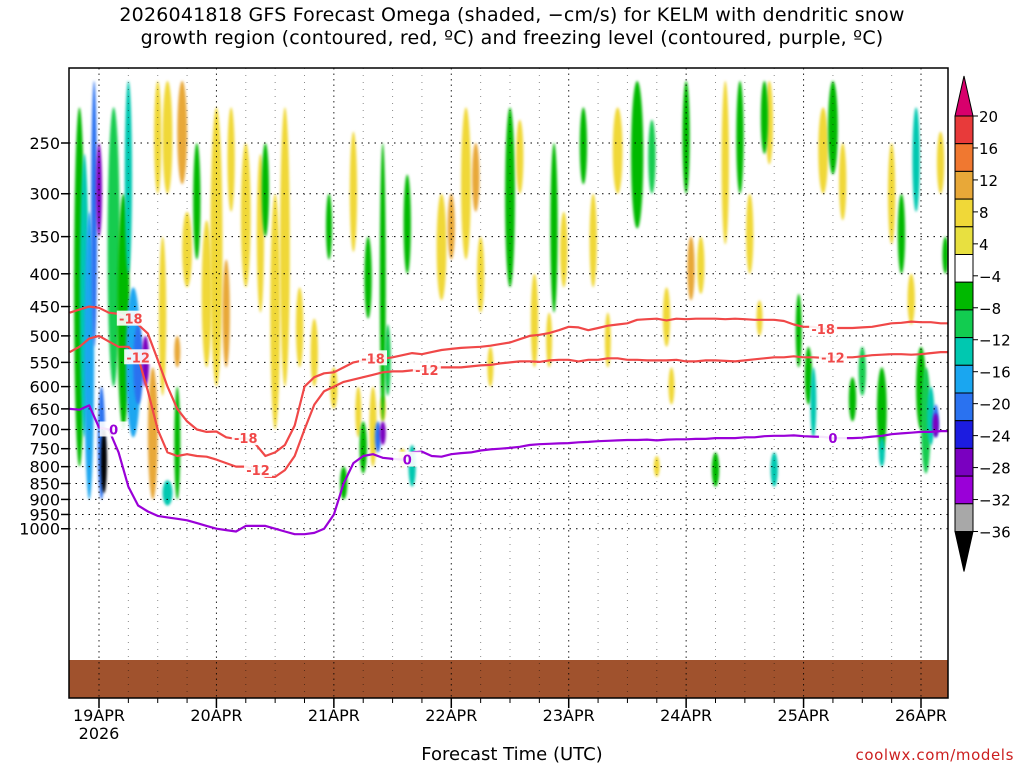 This screenshot has width=1024, height=768. What do you see at coordinates (984, 213) in the screenshot?
I see `colorbar-label: 8` at bounding box center [984, 213].